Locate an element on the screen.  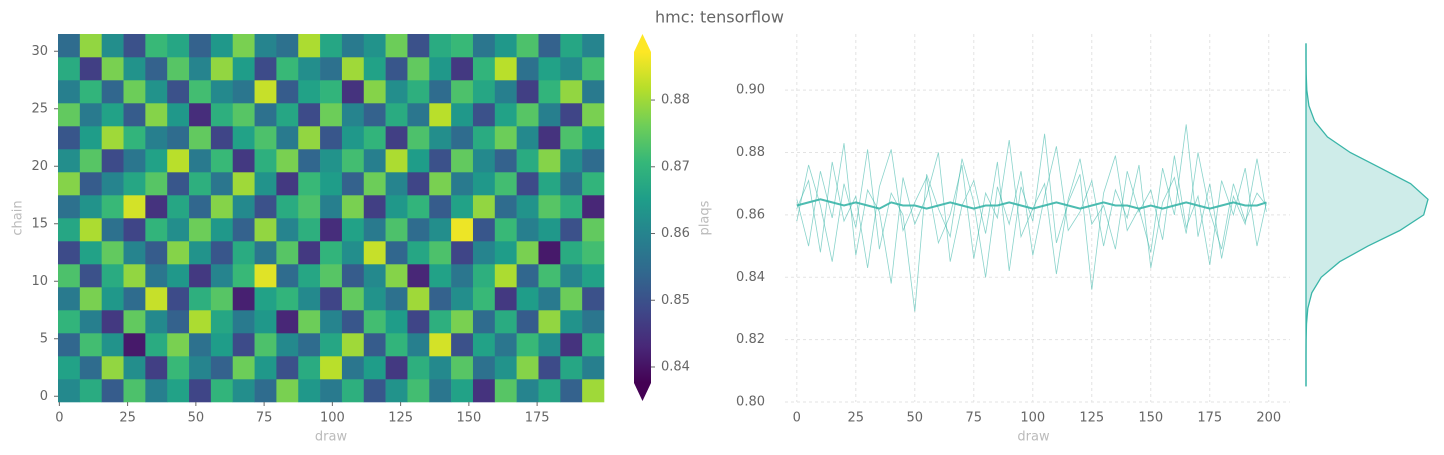
y-tick-label: 0.82 is located at coordinates (750, 339).